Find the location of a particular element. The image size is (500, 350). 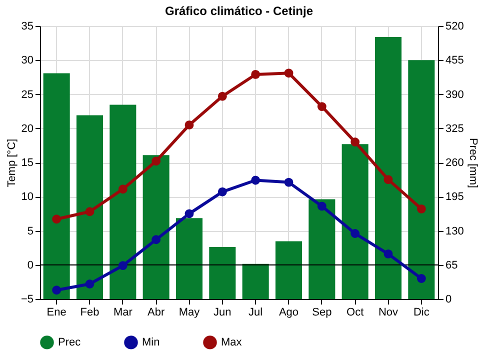

y2-axis-title: Prec [mm] is located at coordinates (472, 163).